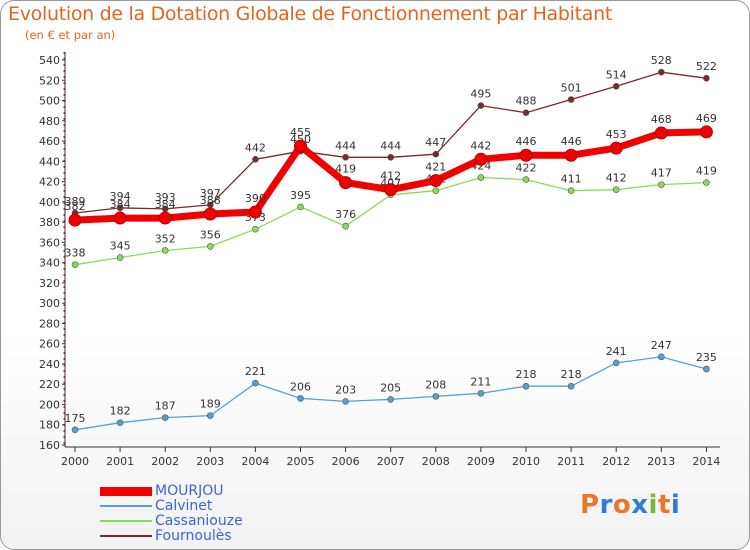 The image size is (750, 550). Describe the element at coordinates (49, 60) in the screenshot. I see `y-tick-label: 540` at that location.